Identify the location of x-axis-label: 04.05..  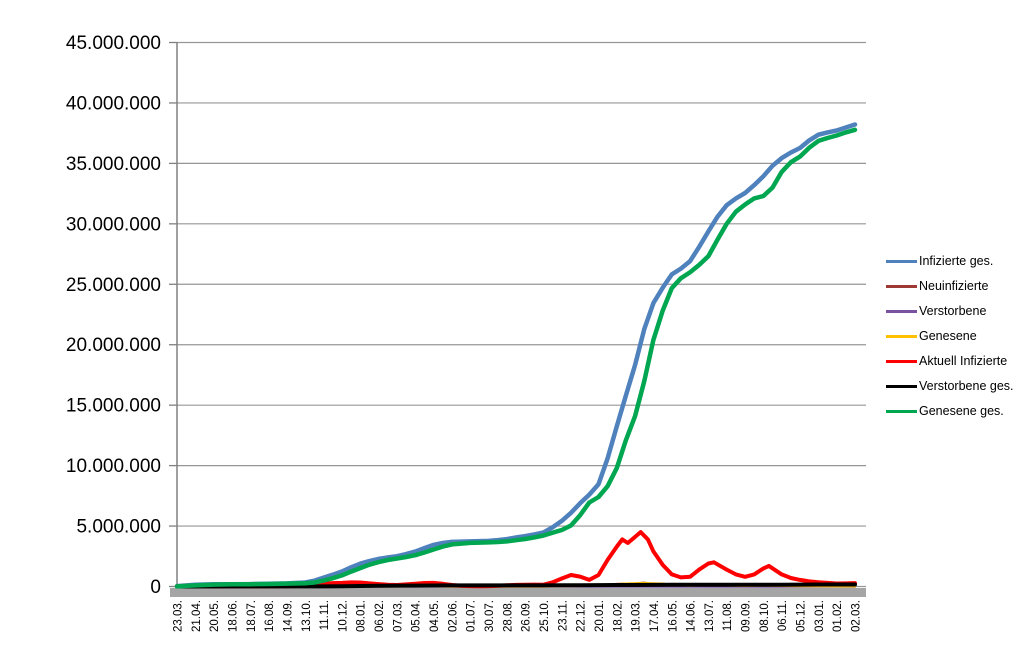
(435, 616).